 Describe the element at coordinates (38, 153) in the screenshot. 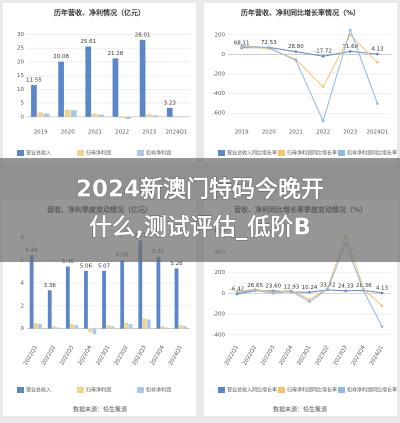

I see `legend-label: 营业总收入` at that location.